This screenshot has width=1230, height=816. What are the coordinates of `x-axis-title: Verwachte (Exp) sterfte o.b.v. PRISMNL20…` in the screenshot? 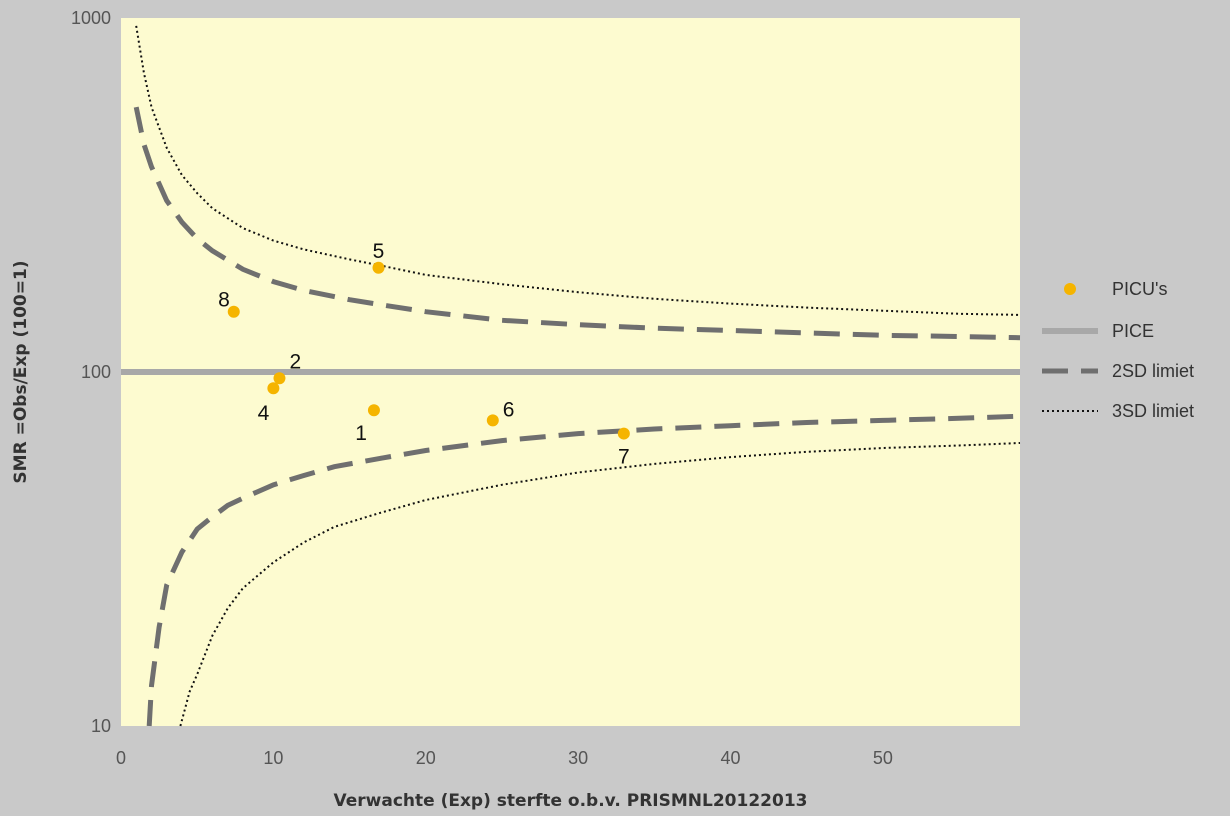 It's located at (571, 801).